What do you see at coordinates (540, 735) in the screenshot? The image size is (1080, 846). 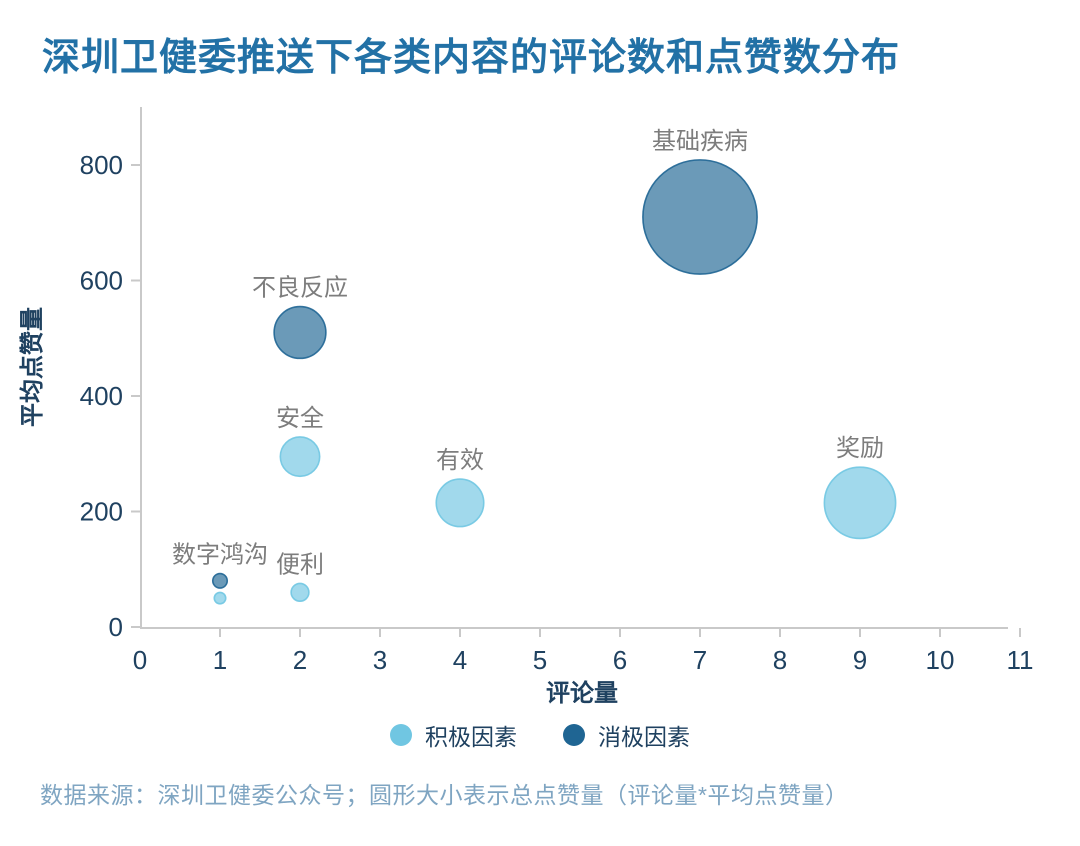 I see `legend: 积极因素 消极因素` at bounding box center [540, 735].